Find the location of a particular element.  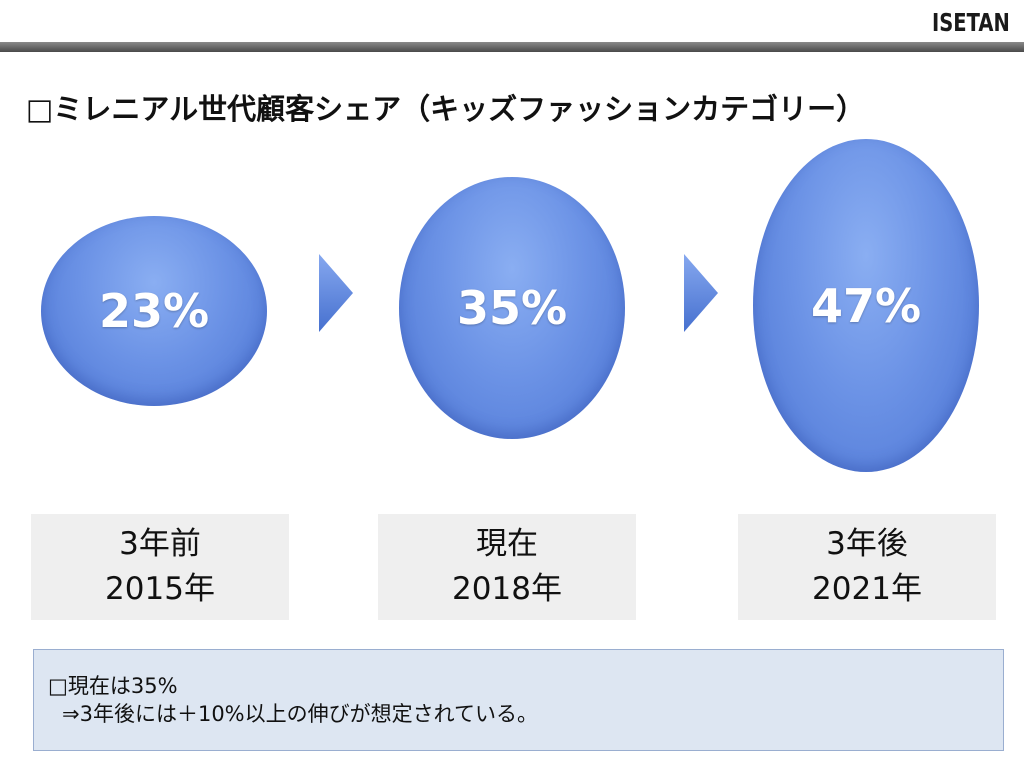

period-label-2021: 3年後 2021年 is located at coordinates (867, 567).